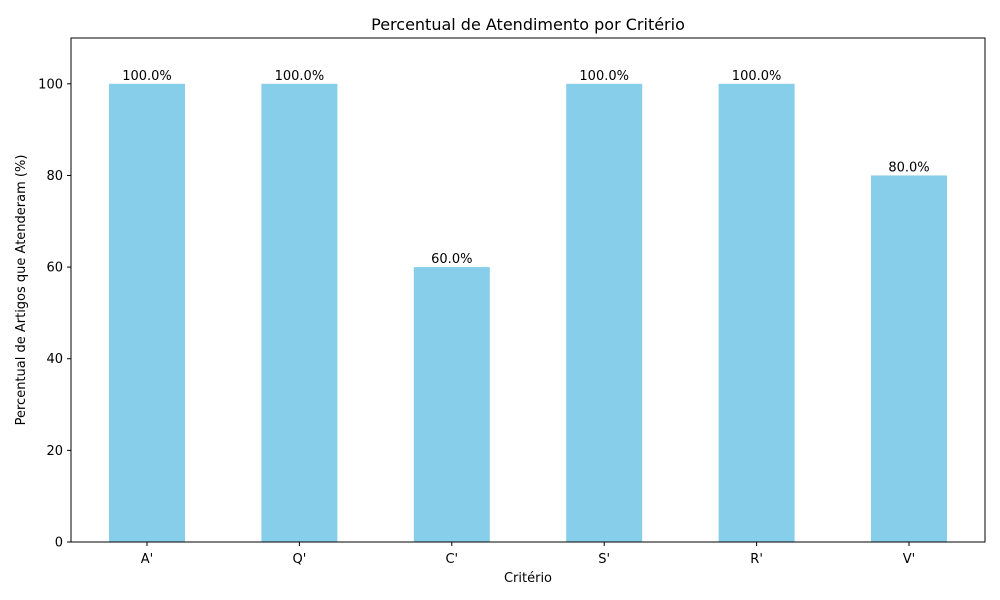 The image size is (1000, 600). What do you see at coordinates (54, 451) in the screenshot?
I see `y-tick-label-20: 20` at bounding box center [54, 451].